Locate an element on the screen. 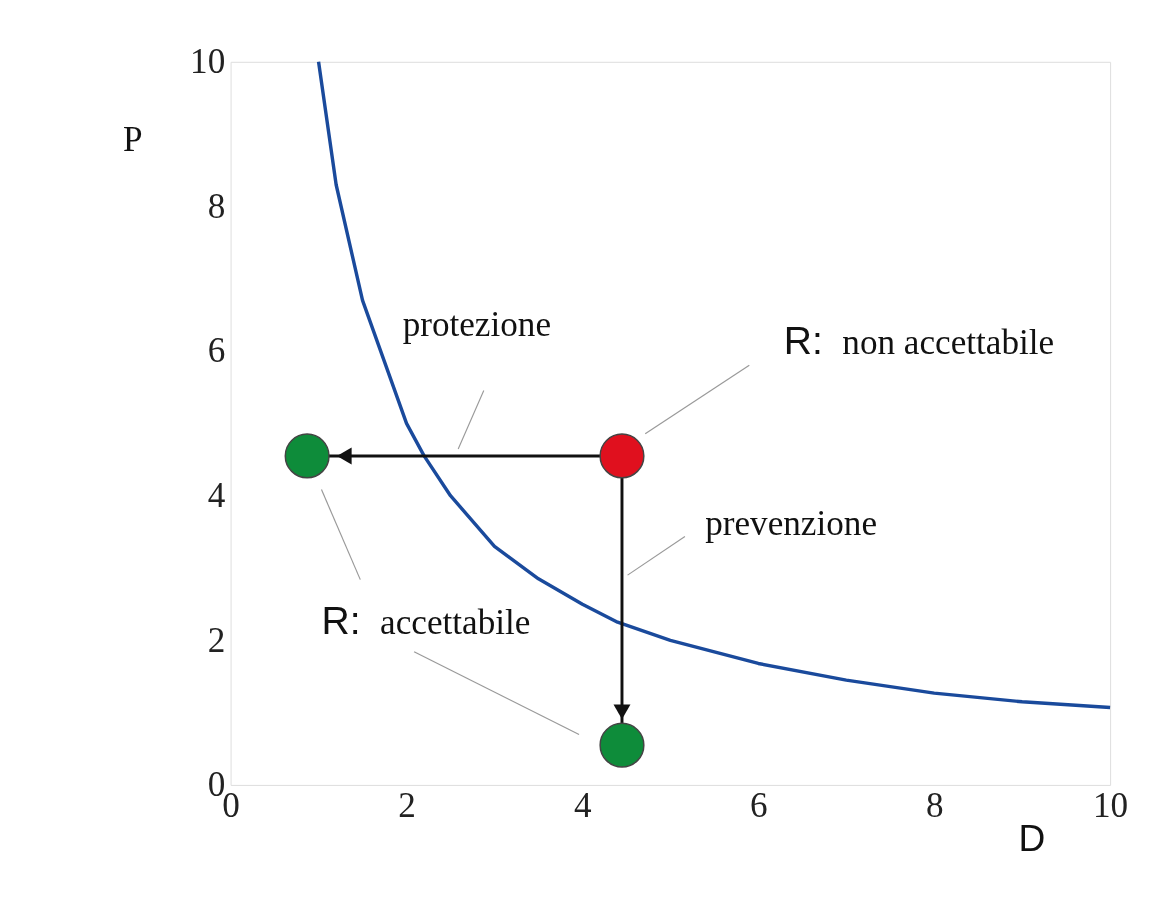 This screenshot has height=921, width=1157. y-tick-label: 2 is located at coordinates (216, 640).